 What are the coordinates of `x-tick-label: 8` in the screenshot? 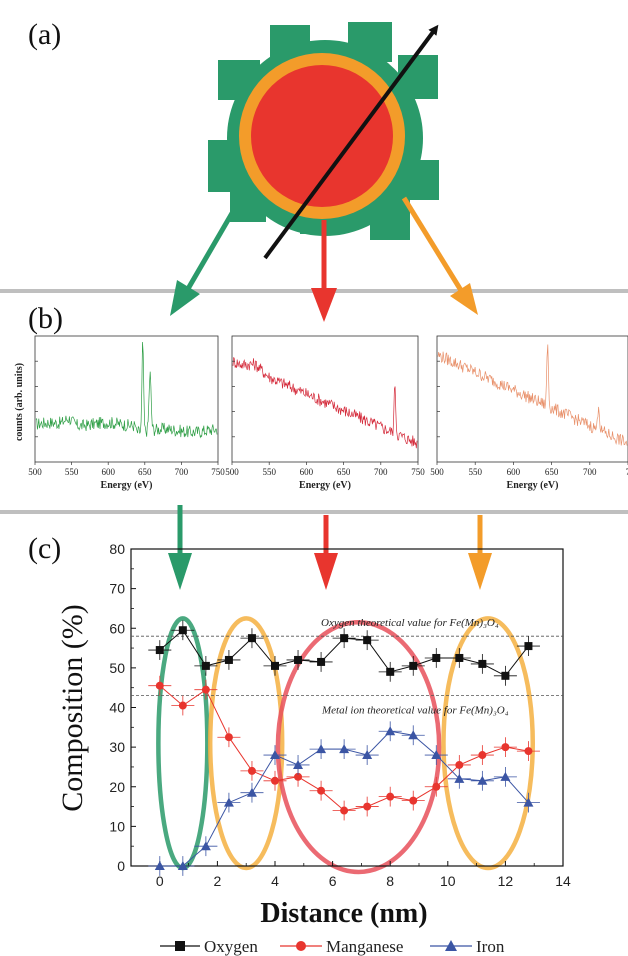 It's located at (390, 881).